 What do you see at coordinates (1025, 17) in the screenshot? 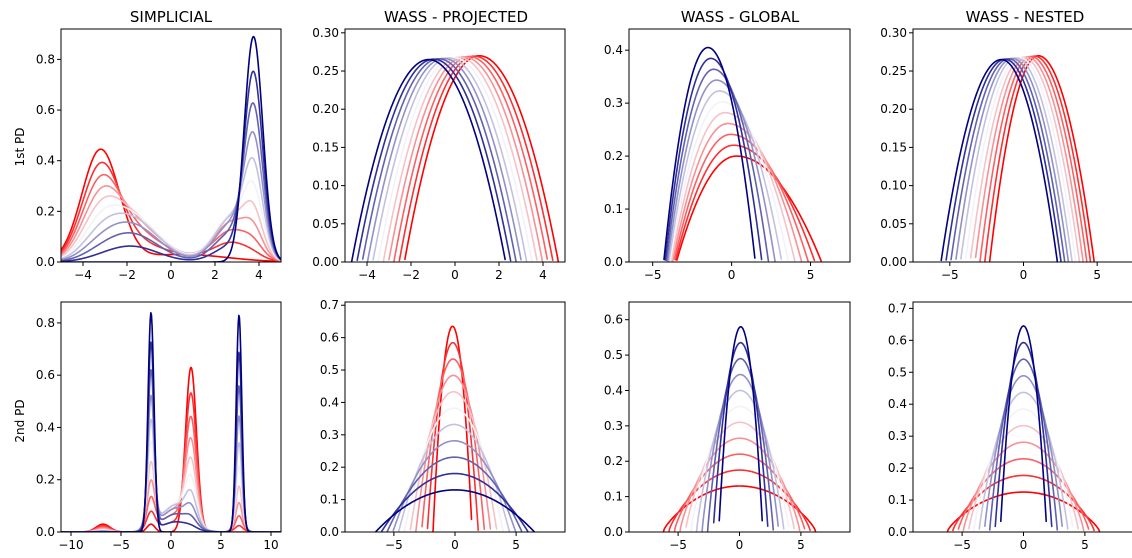
I see `col-title-wass-nested: WASS - NESTED` at bounding box center [1025, 17].